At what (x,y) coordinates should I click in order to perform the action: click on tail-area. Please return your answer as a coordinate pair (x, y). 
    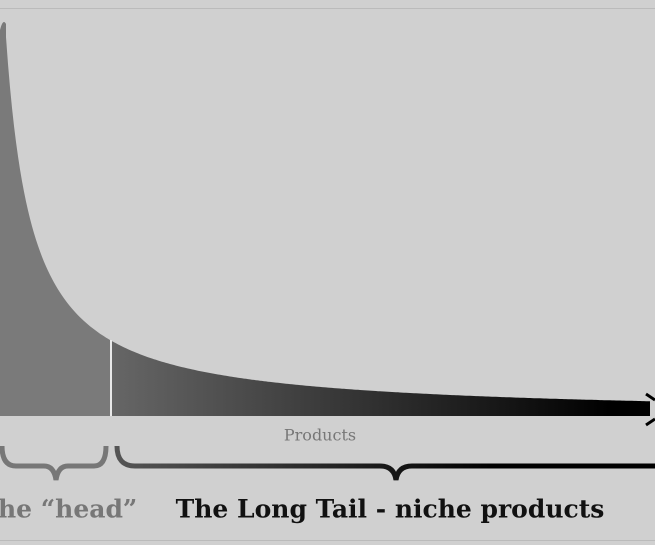
    Looking at the image, I should click on (381, 378).